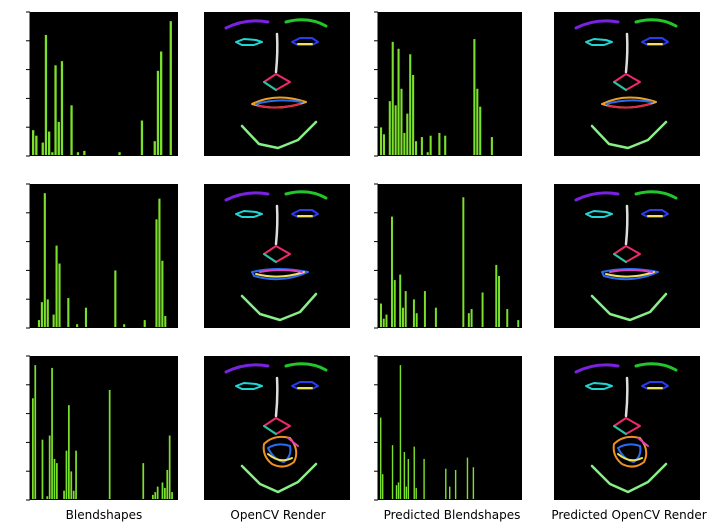  Describe the element at coordinates (276, 84) in the screenshot. I see `face-render-r0-c1` at that location.